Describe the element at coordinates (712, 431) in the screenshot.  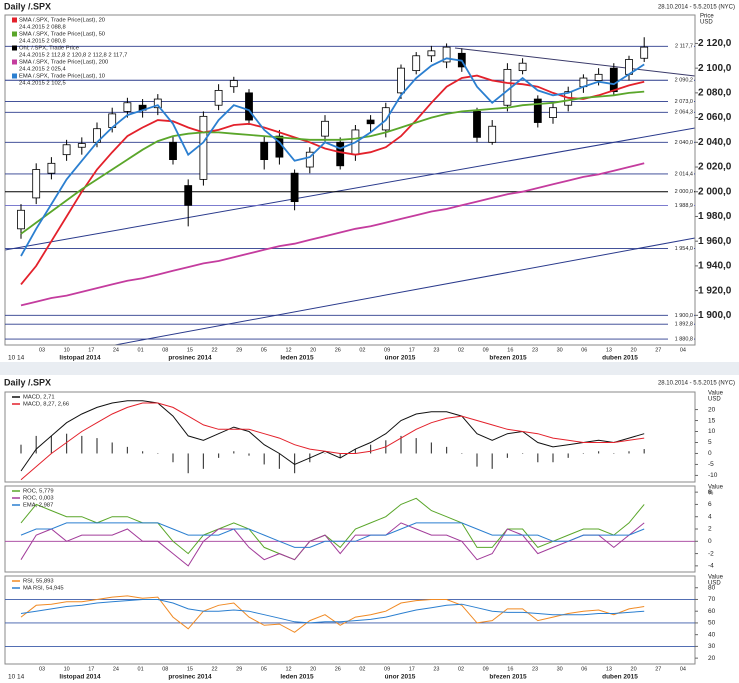
I see `y-tick-label: 10` at that location.